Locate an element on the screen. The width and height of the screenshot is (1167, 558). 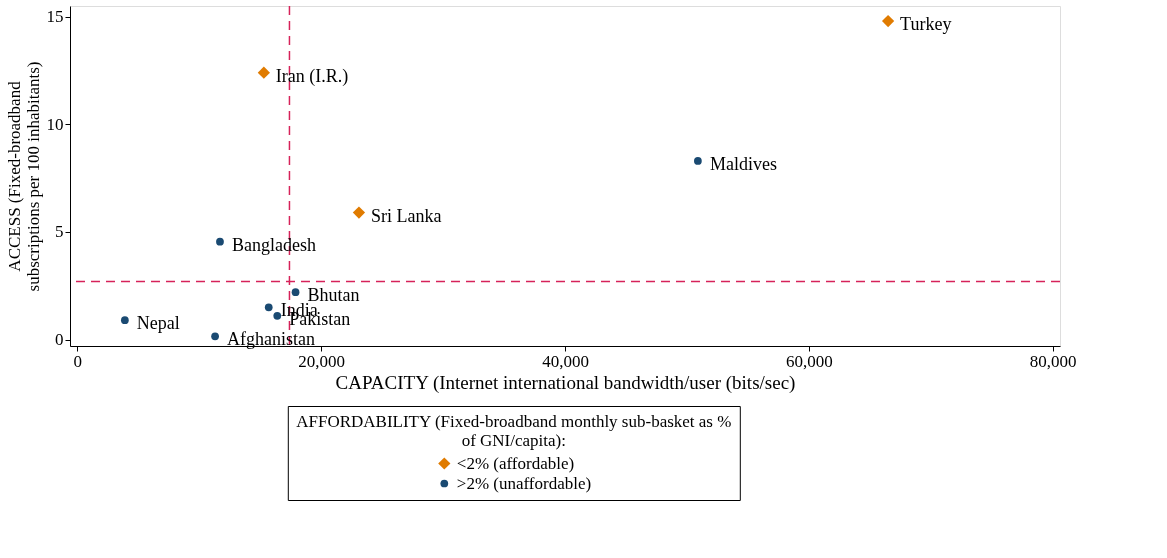
annotation: Nepal is located at coordinates (158, 323).